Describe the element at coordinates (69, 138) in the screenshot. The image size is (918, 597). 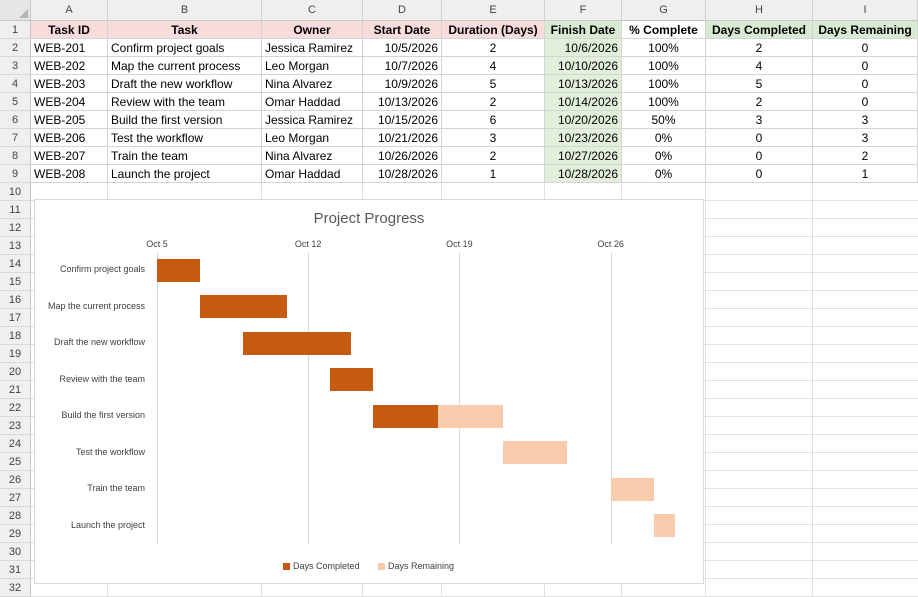
I see `table-cell: WEB-206` at that location.